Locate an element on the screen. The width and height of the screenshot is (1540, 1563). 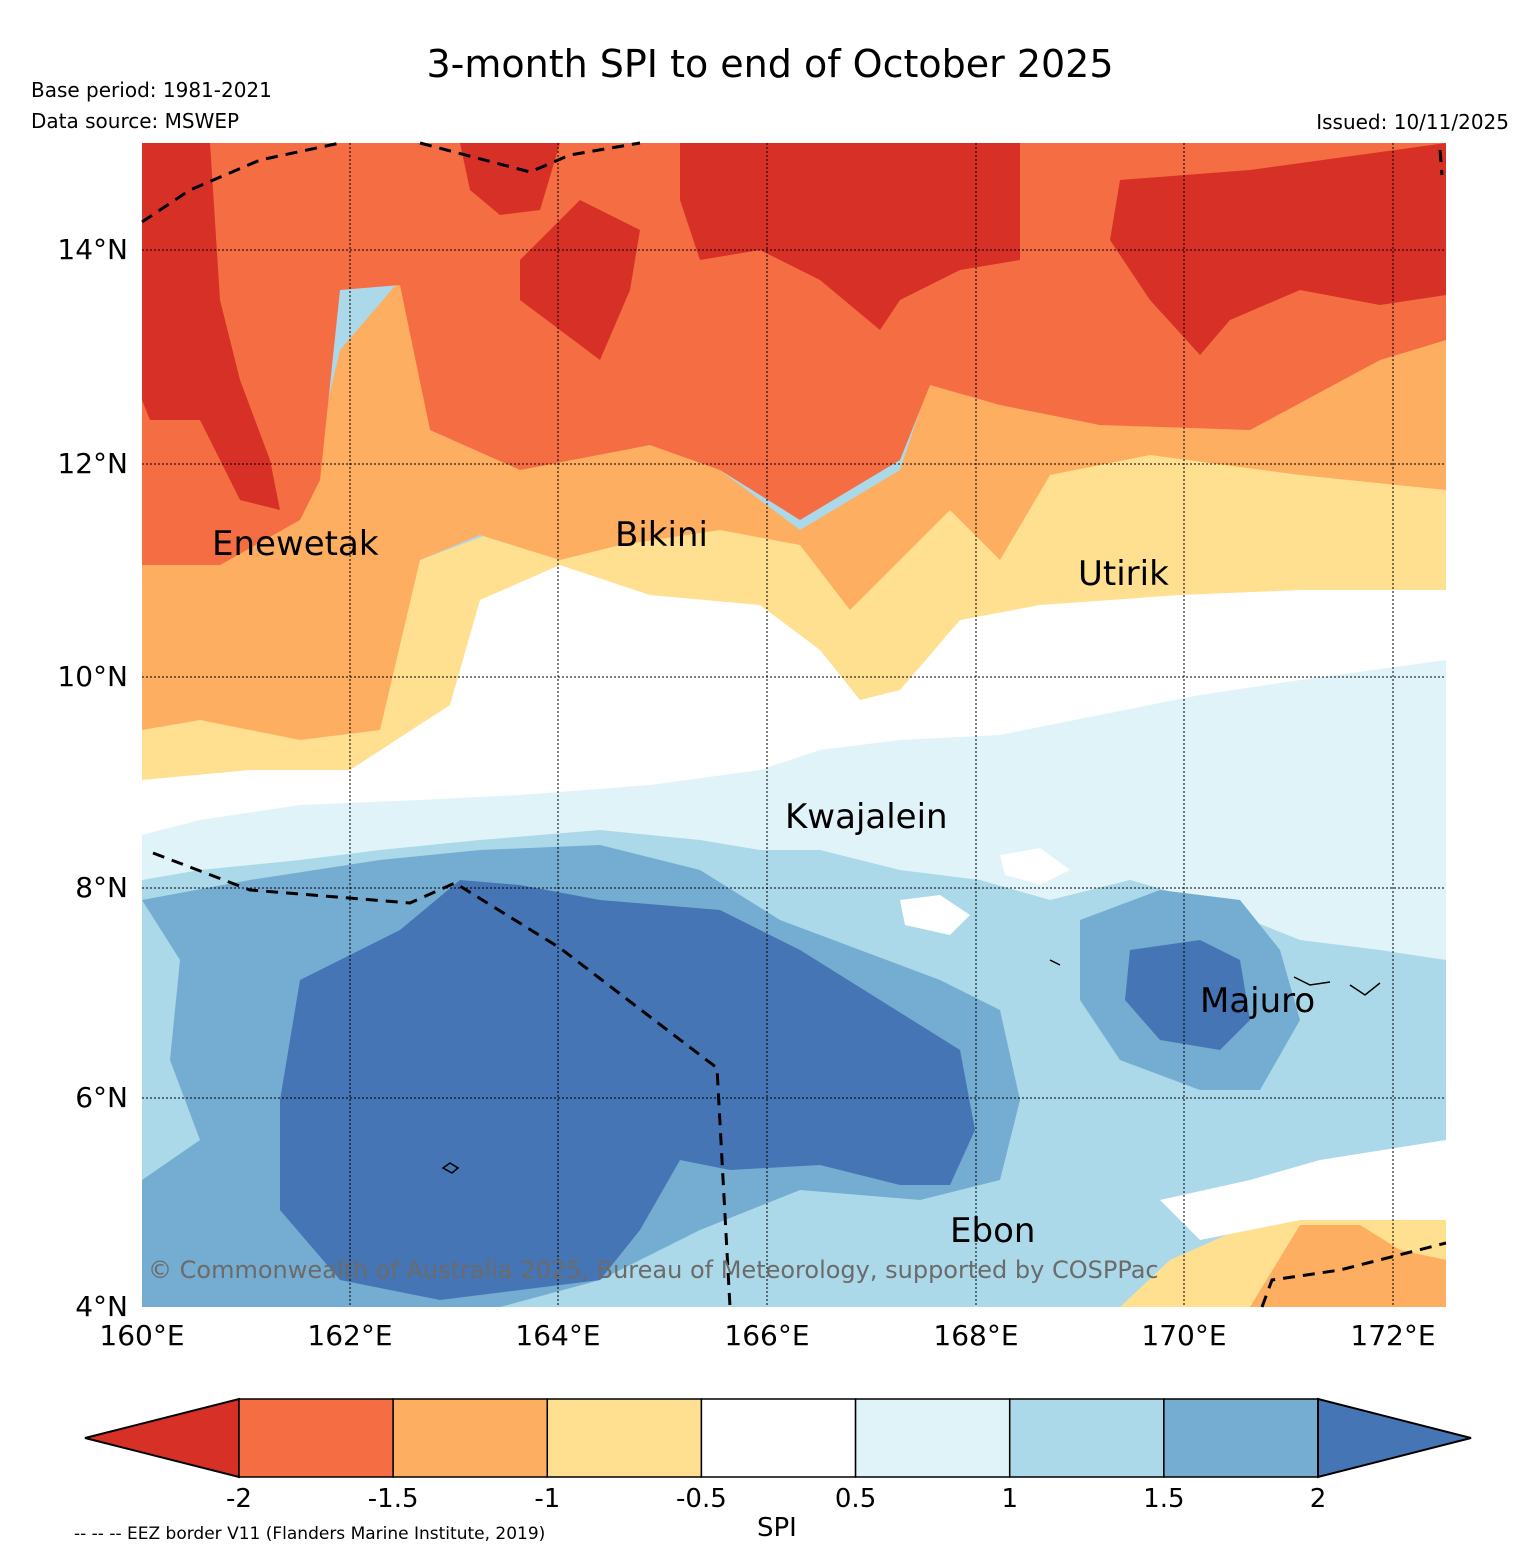
spi-normal-south is located at coordinates (1303, 1190).